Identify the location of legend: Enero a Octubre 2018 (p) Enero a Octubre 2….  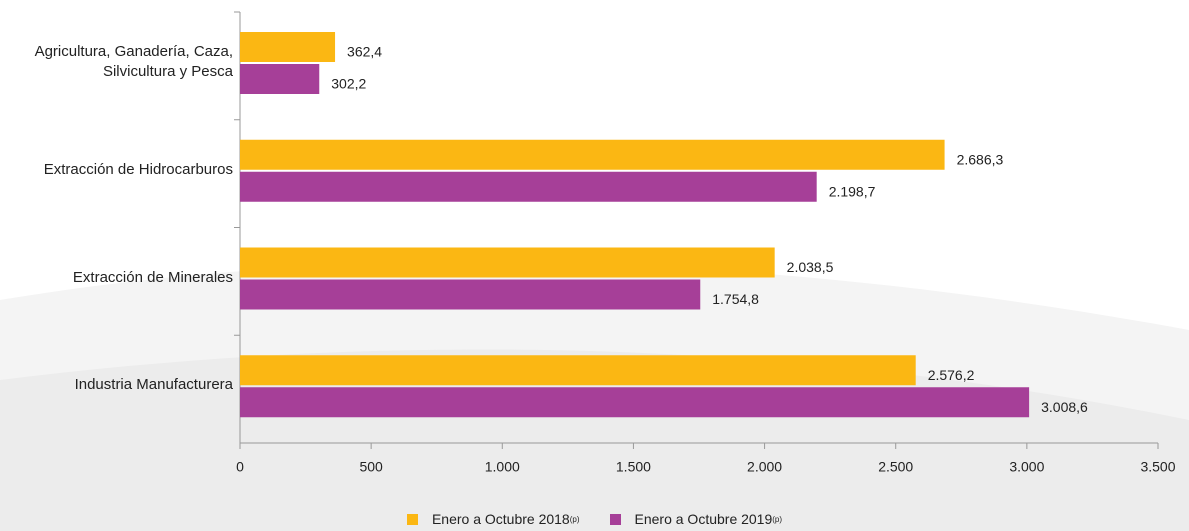
(594, 519).